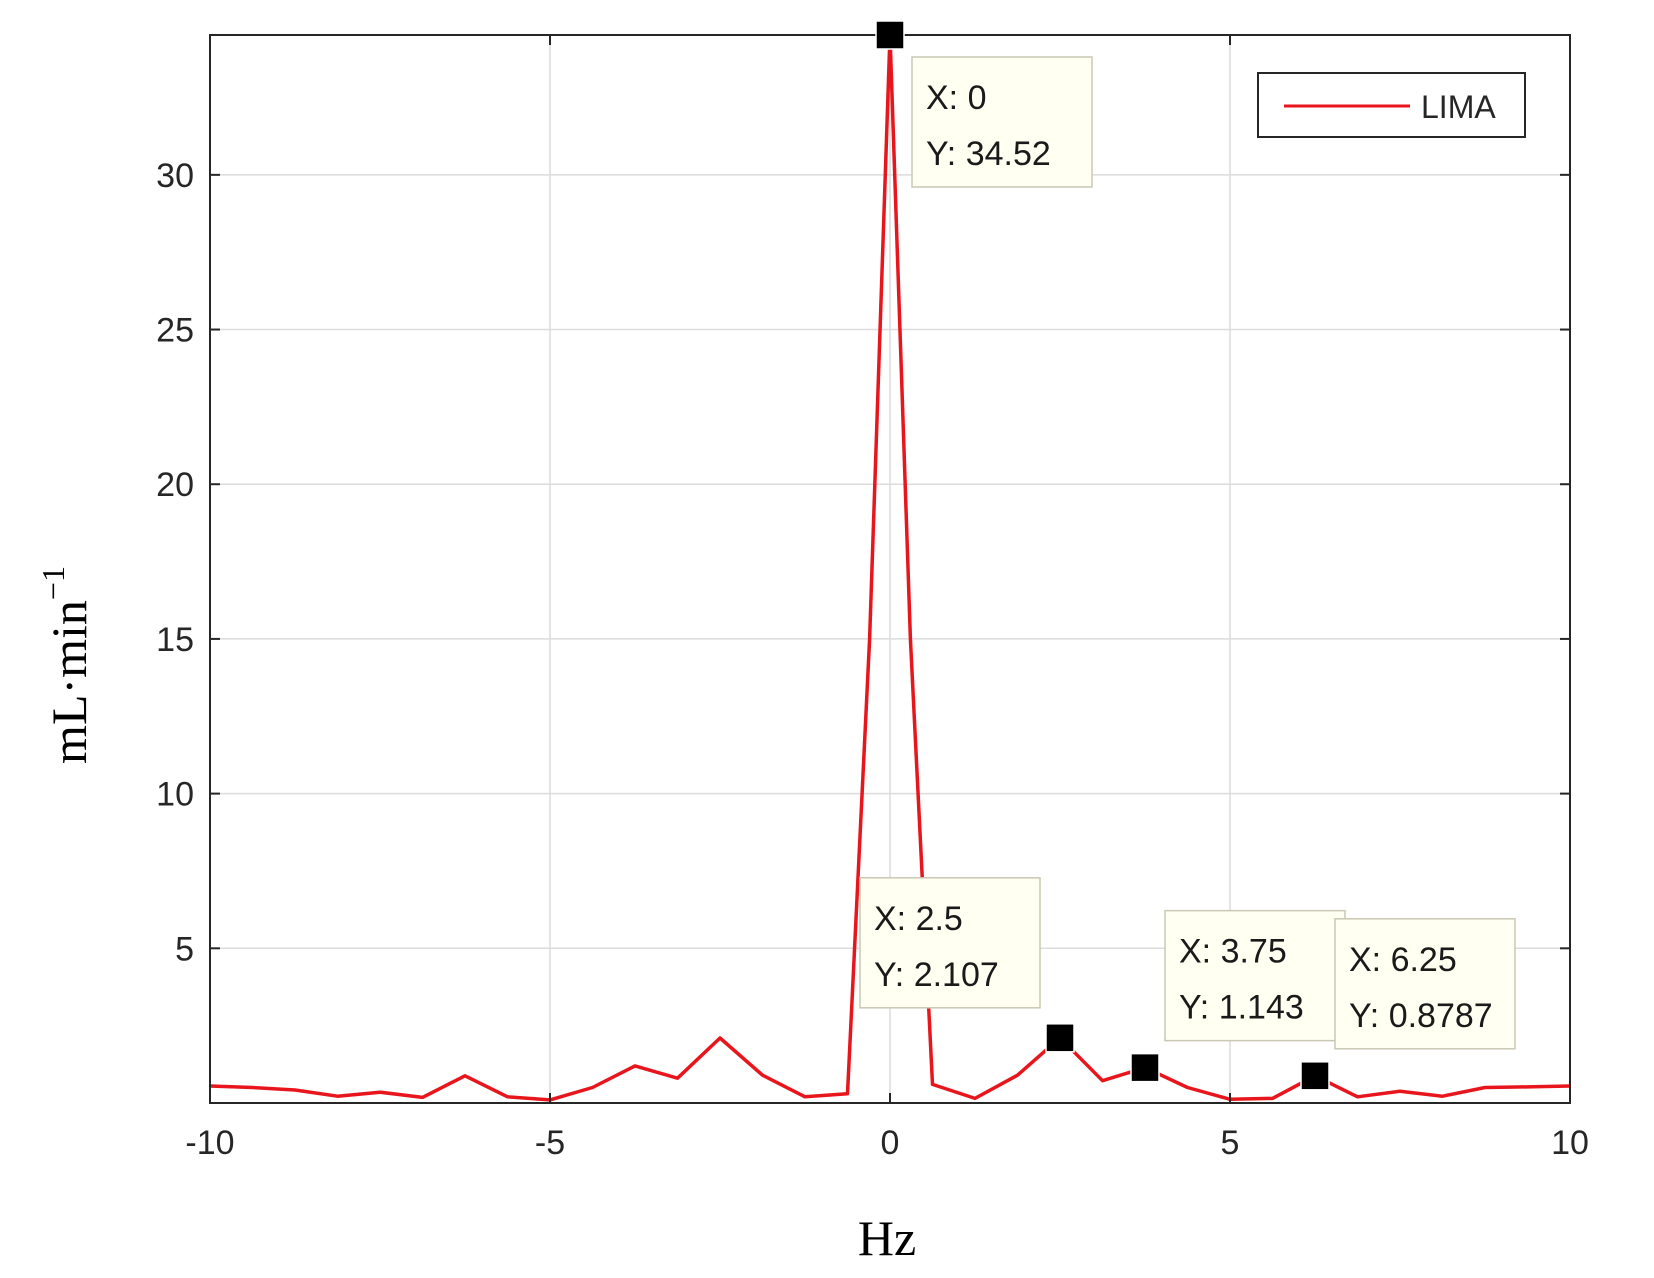 This screenshot has width=1654, height=1278. Describe the element at coordinates (1458, 107) in the screenshot. I see `legend-label-lima: LIMA` at that location.